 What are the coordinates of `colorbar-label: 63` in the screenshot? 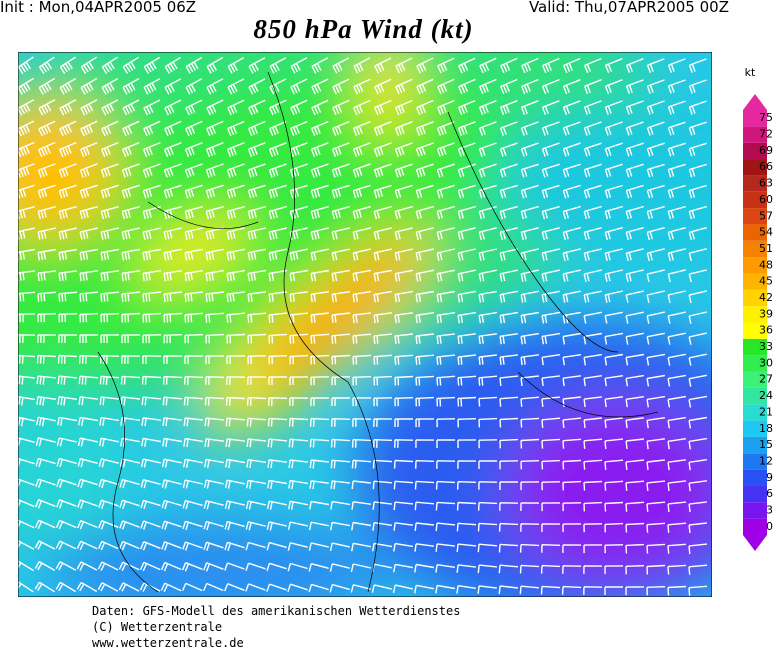 It's located at (766, 183).